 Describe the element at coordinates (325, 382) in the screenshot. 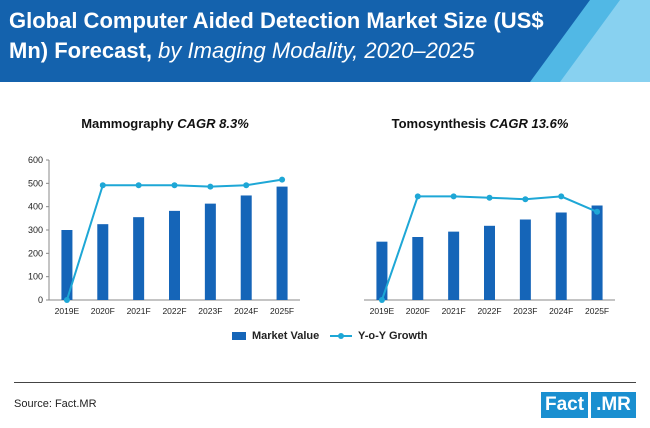

I see `footer-divider` at that location.